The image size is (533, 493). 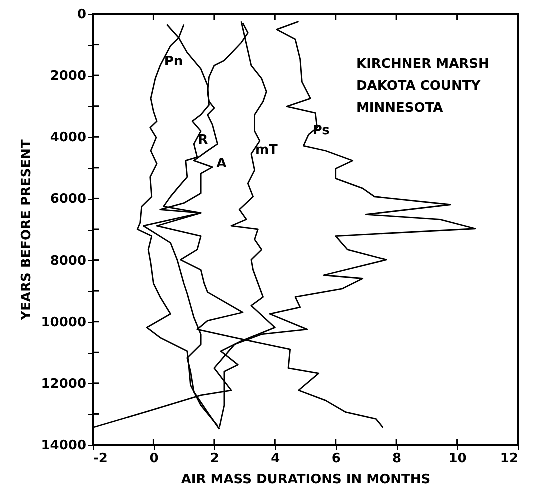 What do you see at coordinates (215, 459) in the screenshot?
I see `x-tick-label: 2` at bounding box center [215, 459].